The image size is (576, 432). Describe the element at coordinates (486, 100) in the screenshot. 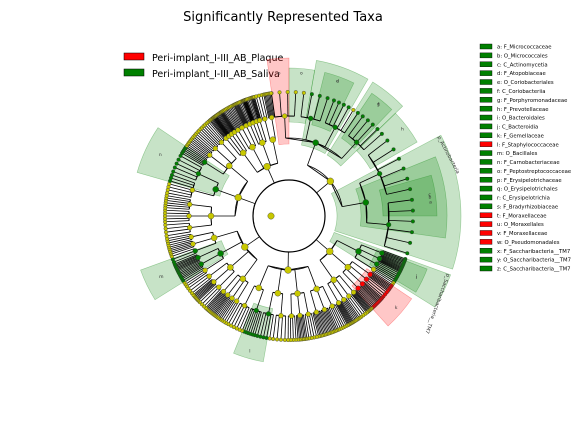

I see `key-swatch-g` at that location.